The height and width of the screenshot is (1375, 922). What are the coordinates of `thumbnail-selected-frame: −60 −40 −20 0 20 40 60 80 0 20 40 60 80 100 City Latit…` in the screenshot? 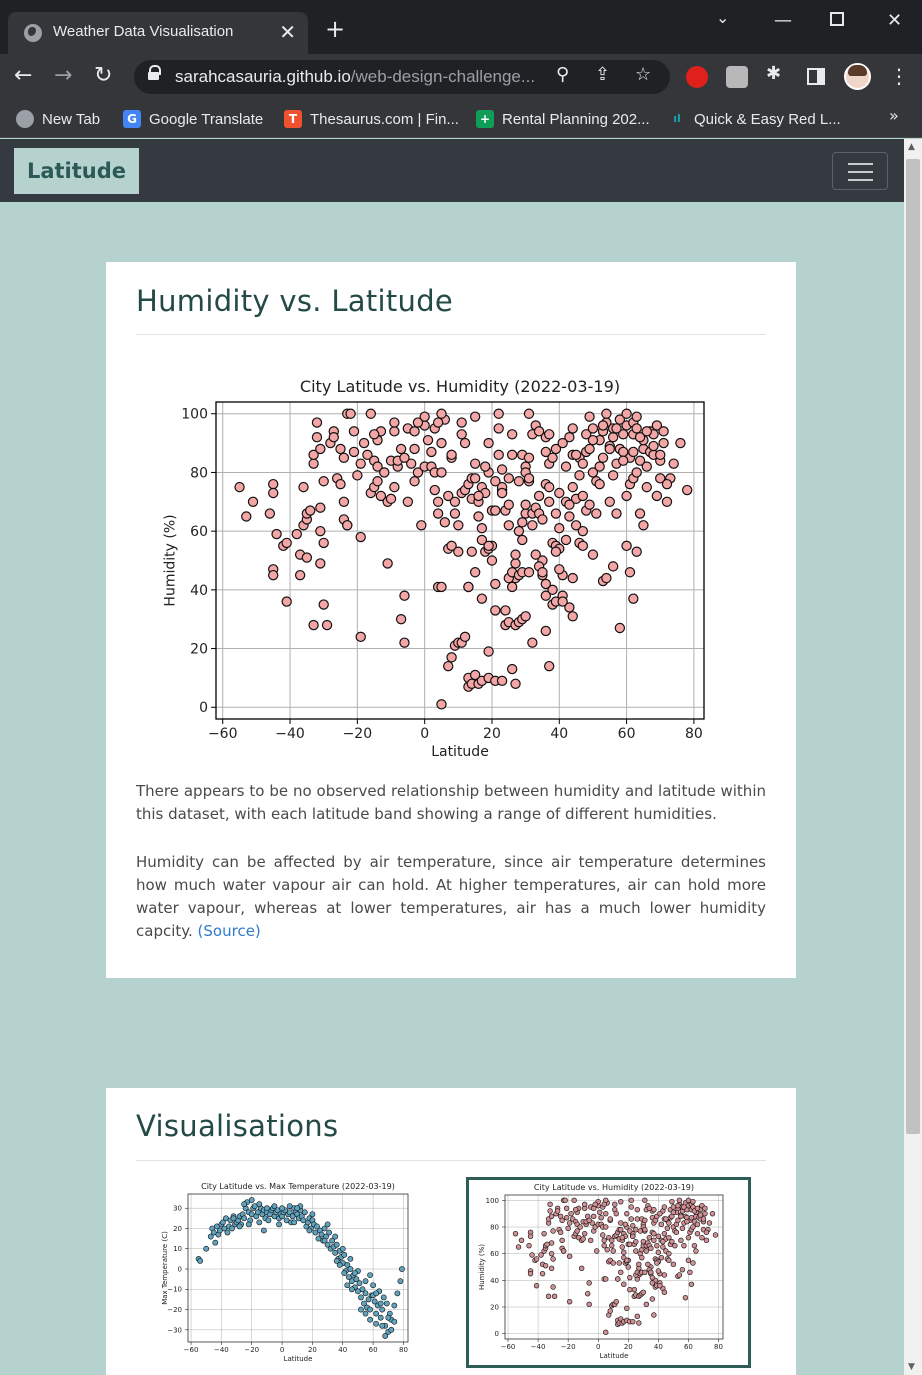 It's located at (608, 1272).